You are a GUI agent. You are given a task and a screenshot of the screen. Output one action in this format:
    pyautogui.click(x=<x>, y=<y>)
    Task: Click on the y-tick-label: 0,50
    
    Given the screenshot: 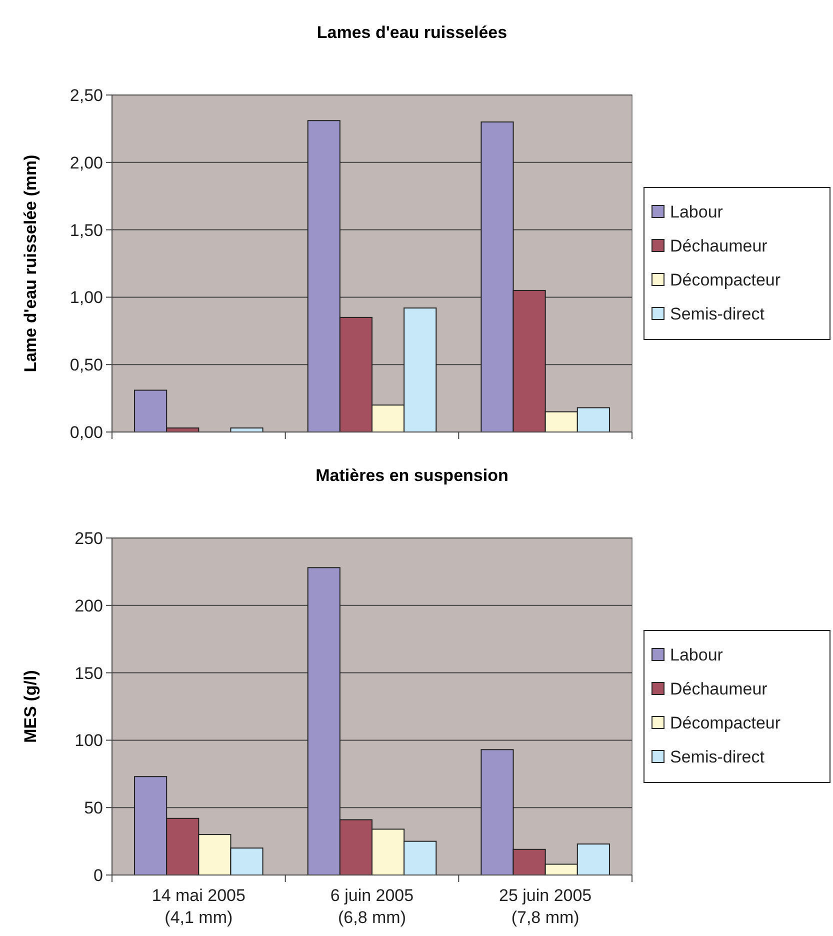 What is the action you would take?
    pyautogui.click(x=86, y=365)
    